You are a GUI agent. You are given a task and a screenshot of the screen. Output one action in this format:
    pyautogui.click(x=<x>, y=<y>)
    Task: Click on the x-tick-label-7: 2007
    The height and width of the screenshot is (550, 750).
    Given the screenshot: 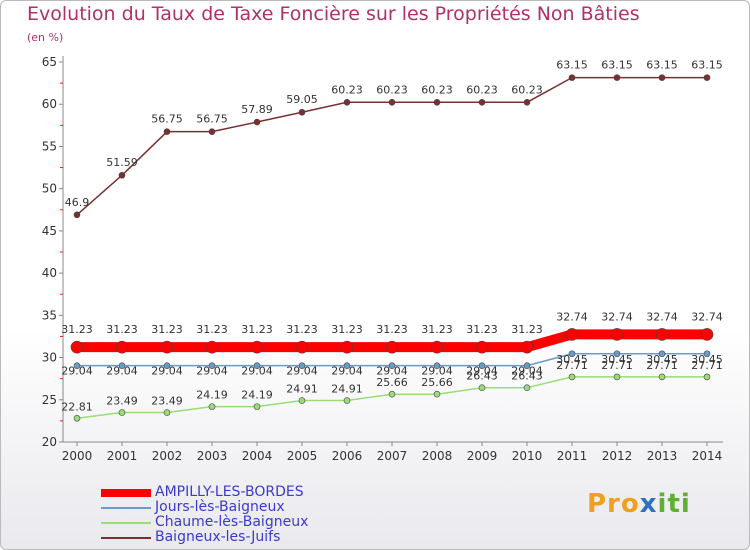 What is the action you would take?
    pyautogui.click(x=392, y=456)
    